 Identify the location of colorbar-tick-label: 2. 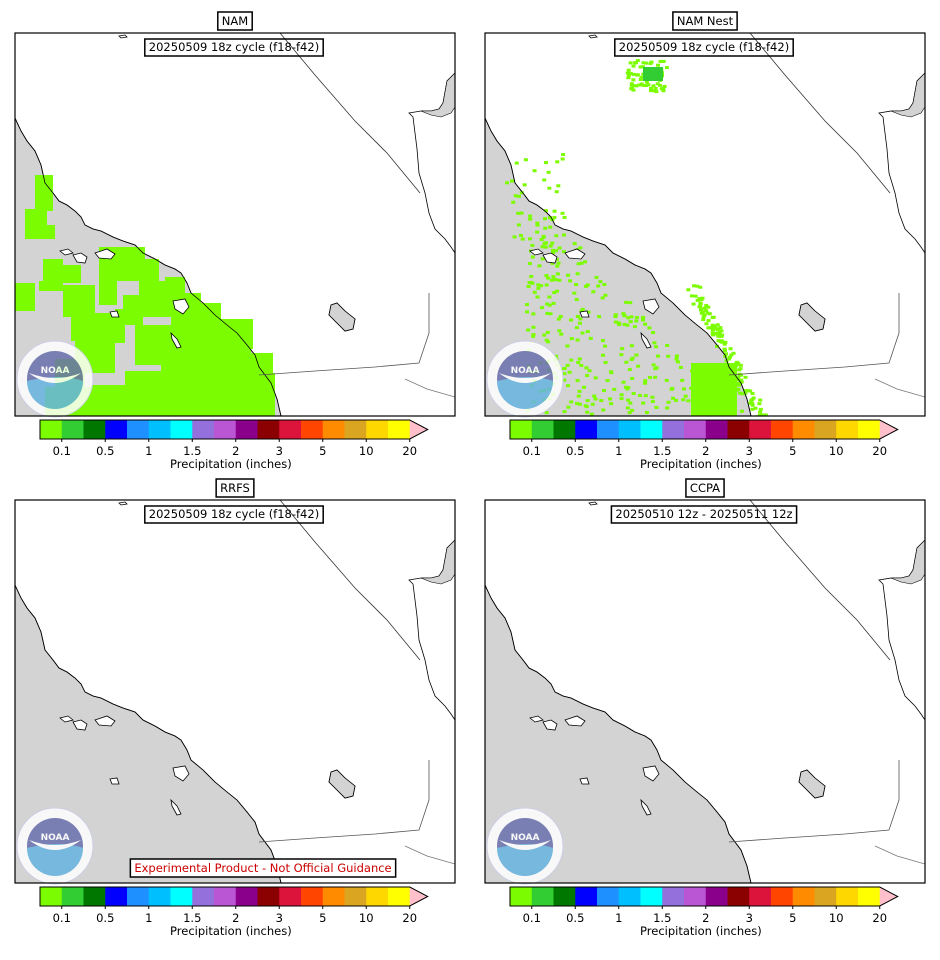
(705, 918).